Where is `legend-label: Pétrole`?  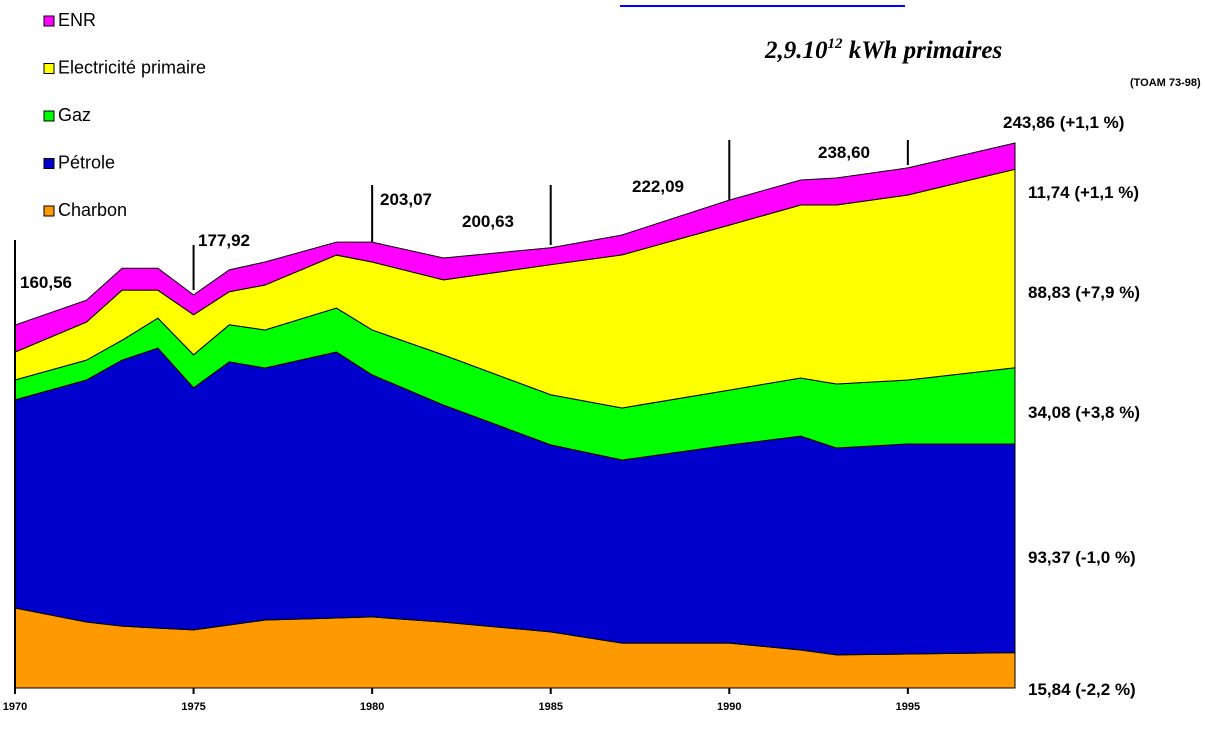 legend-label: Pétrole is located at coordinates (86, 163).